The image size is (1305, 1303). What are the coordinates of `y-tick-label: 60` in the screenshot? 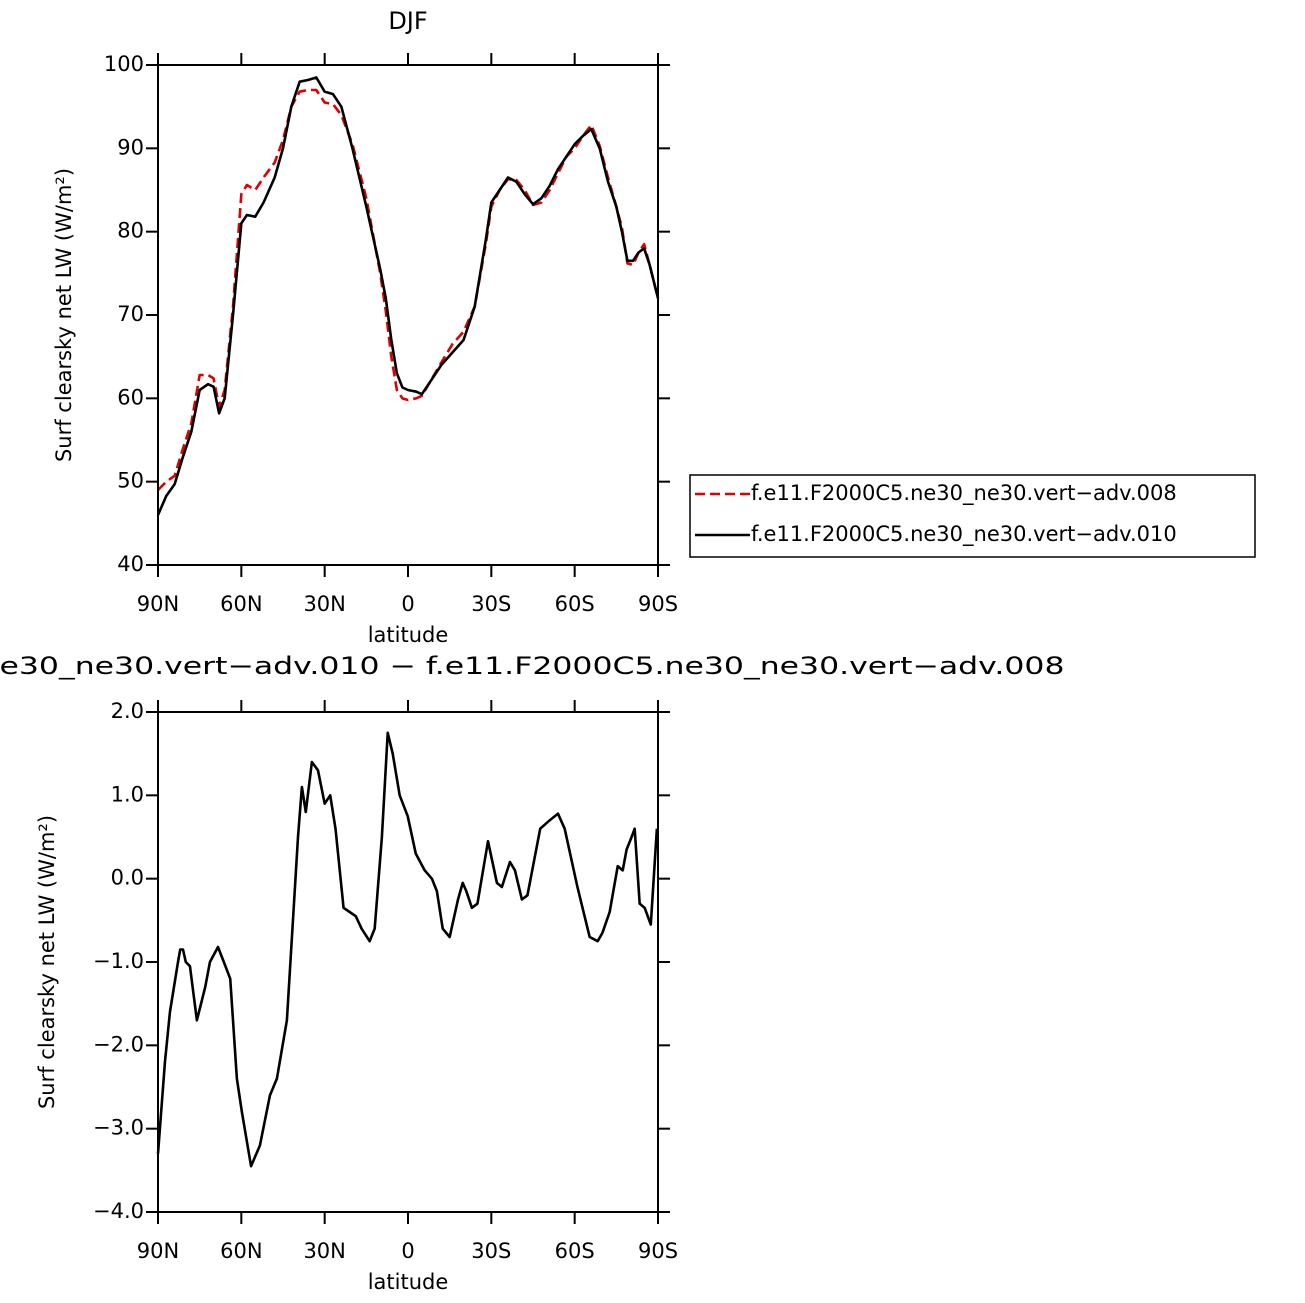 It's located at (130, 397).